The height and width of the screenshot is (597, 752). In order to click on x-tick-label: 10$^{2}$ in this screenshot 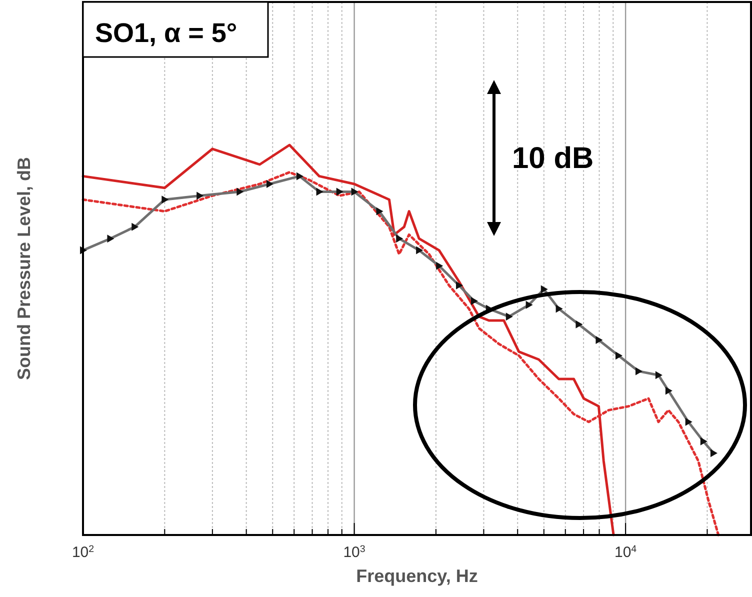, I will do `click(83, 552)`.